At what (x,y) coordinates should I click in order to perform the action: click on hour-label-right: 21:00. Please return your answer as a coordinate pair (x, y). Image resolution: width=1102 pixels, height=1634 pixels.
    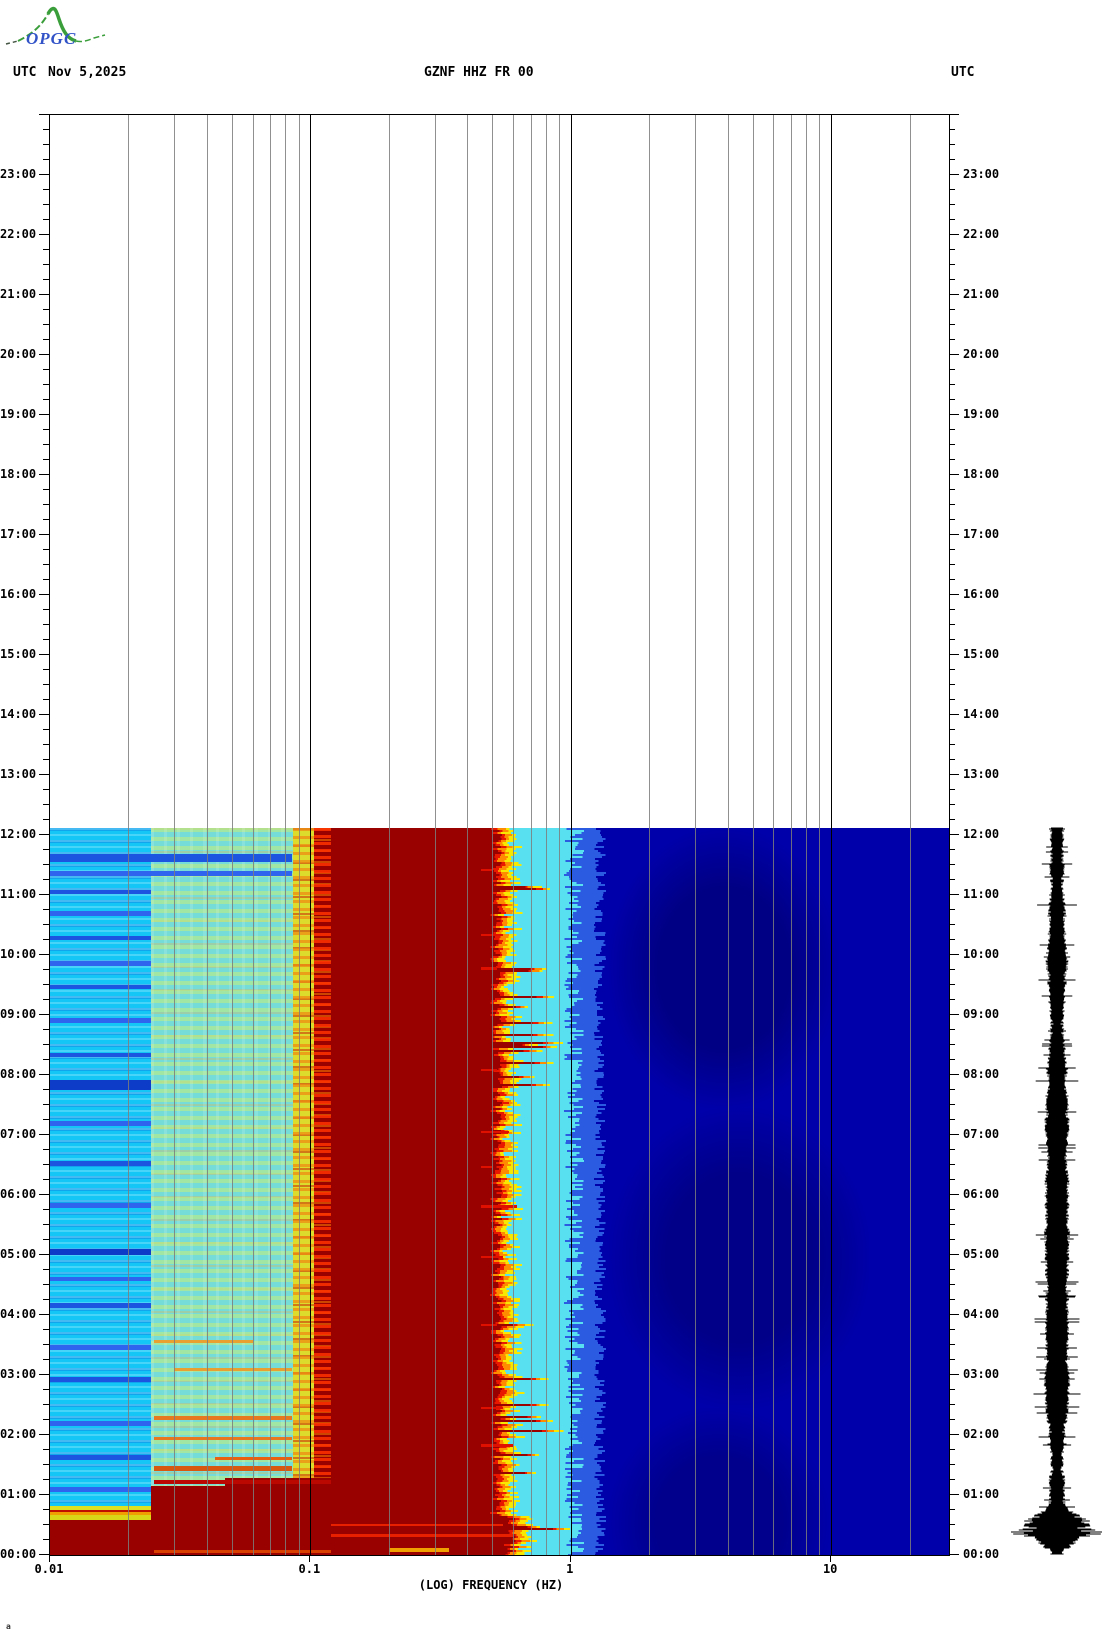
    Looking at the image, I should click on (981, 294).